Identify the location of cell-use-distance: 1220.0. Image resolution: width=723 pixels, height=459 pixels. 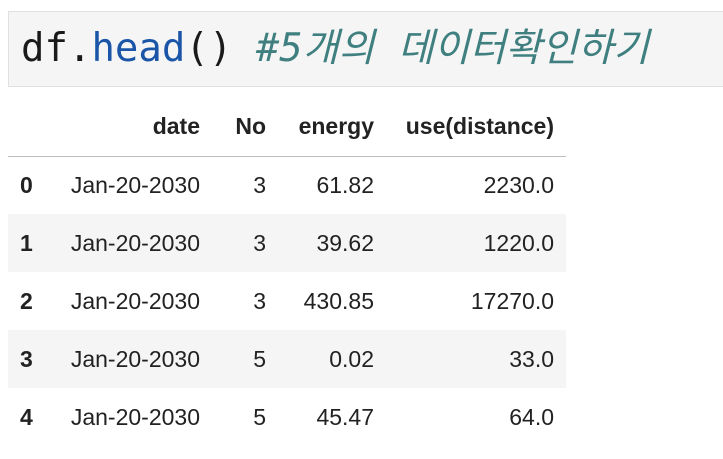
(518, 242).